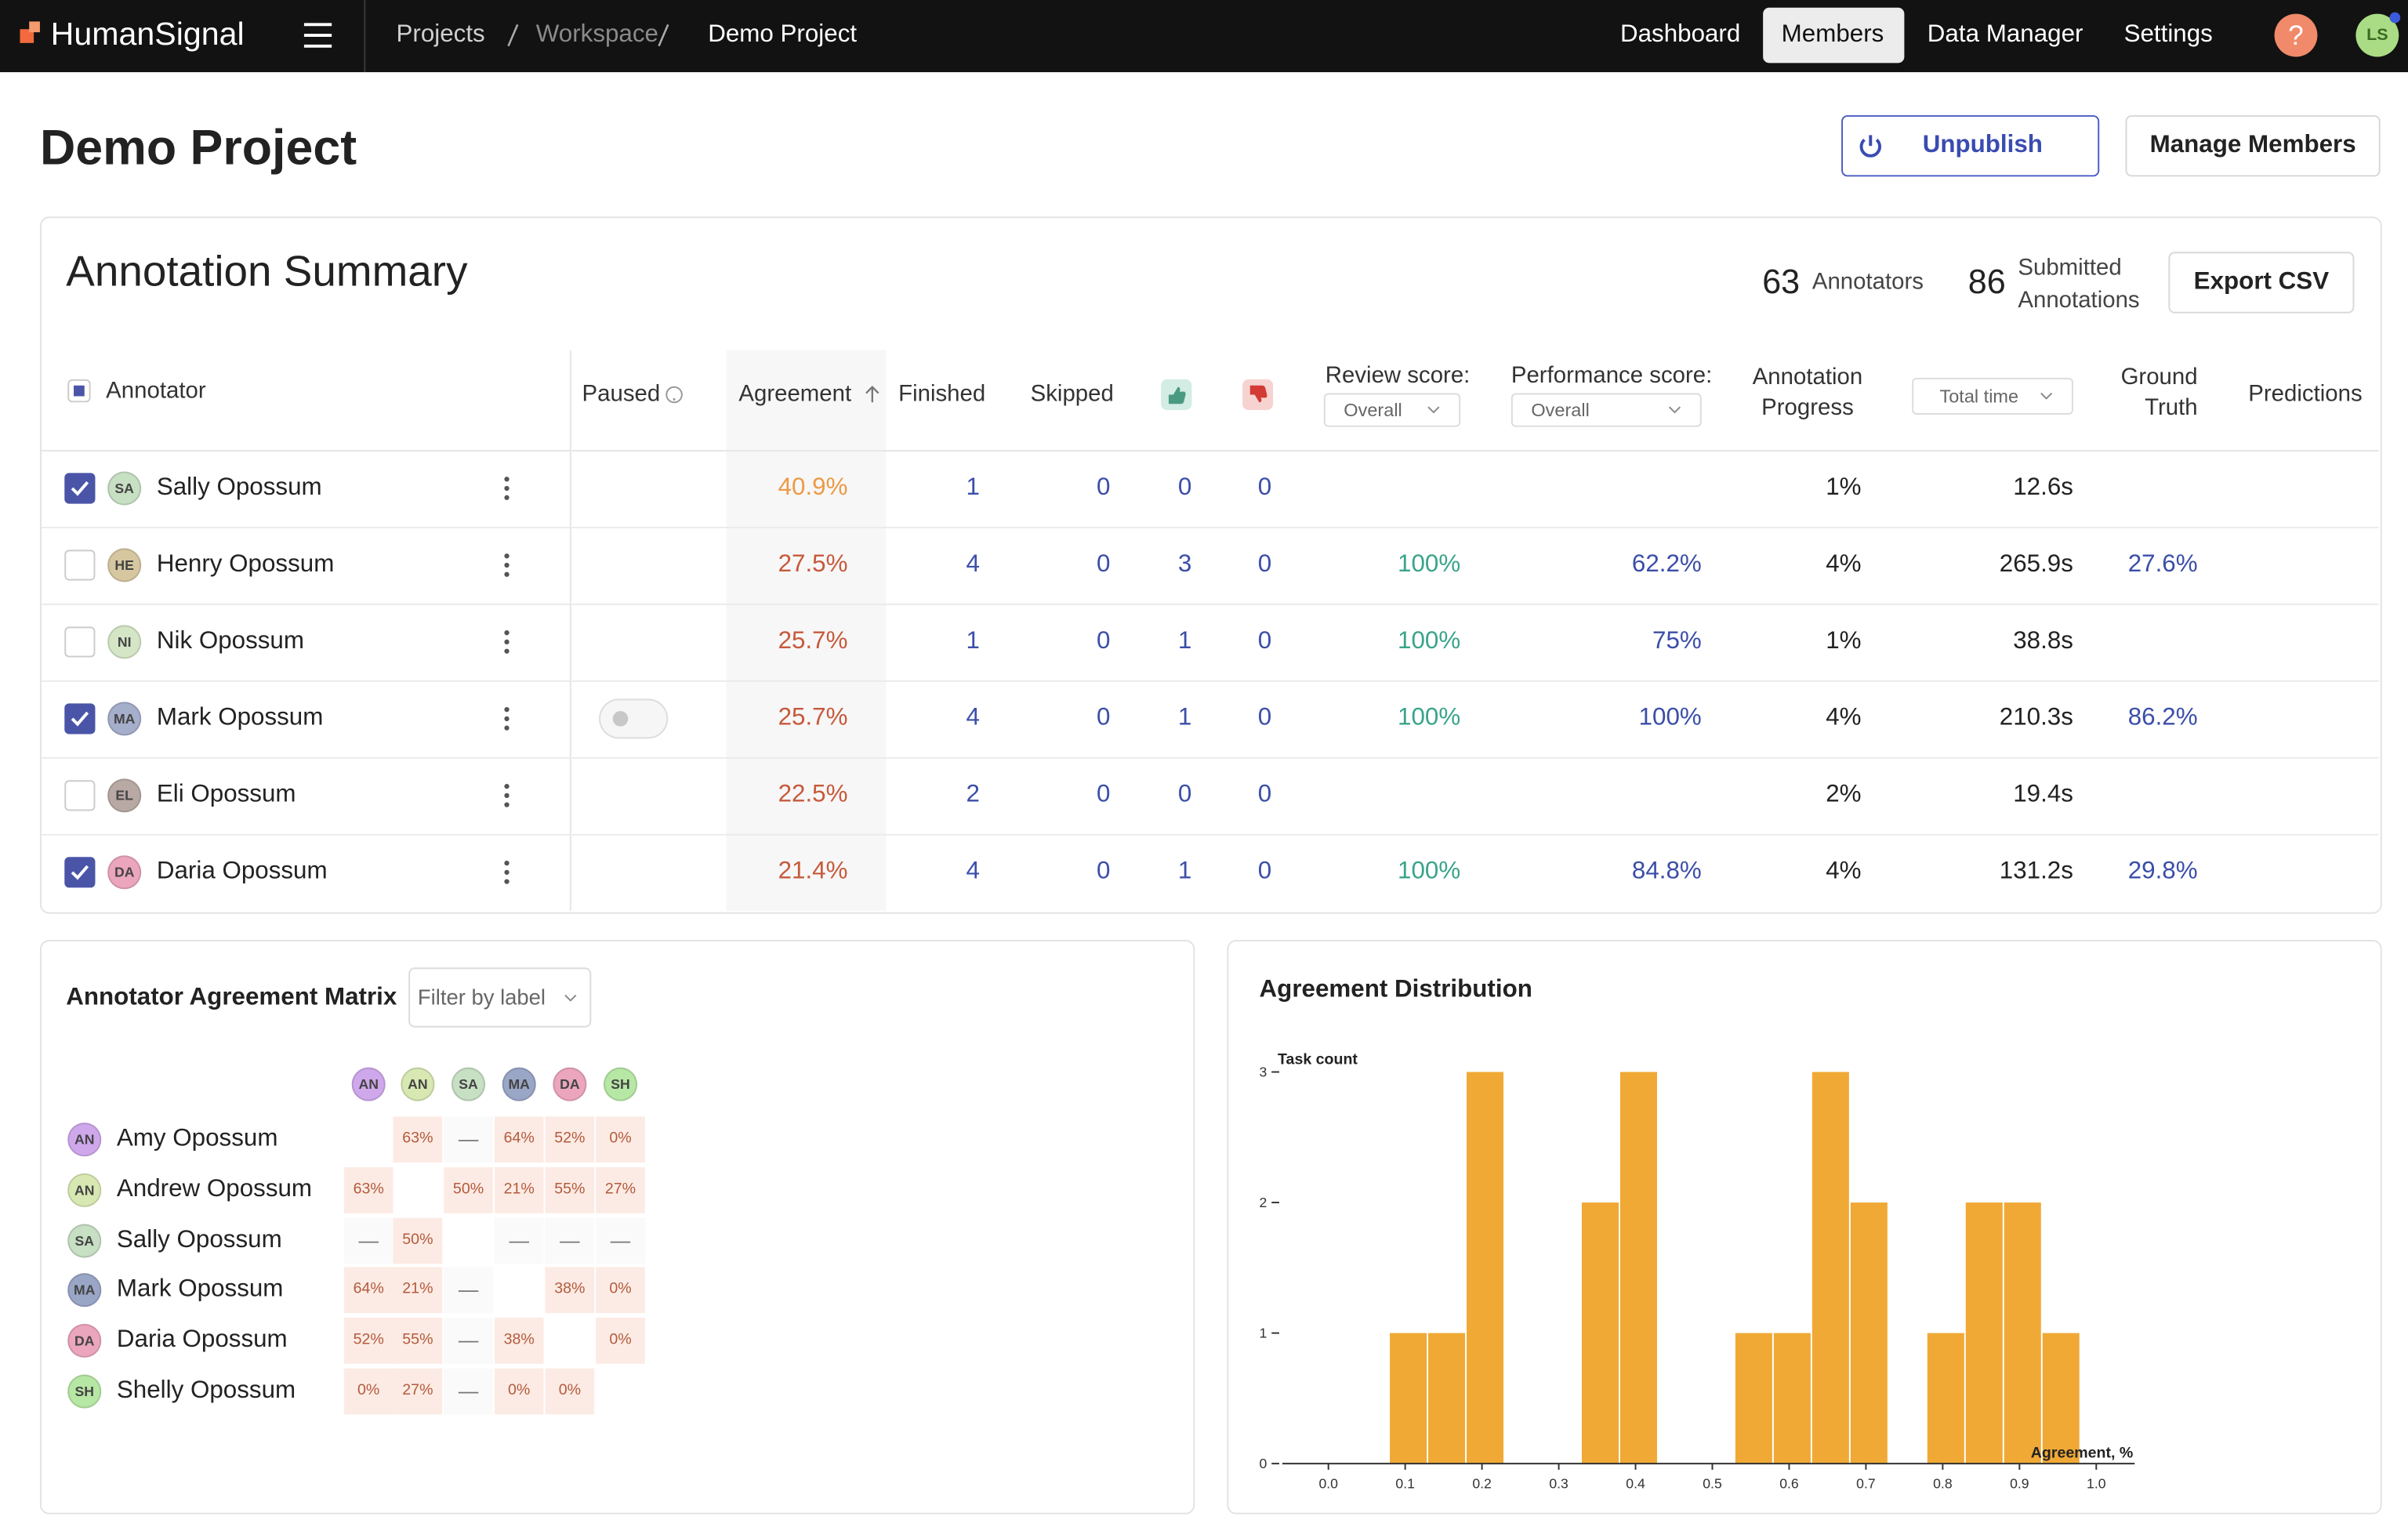 The image size is (2408, 1527). What do you see at coordinates (2096, 1483) in the screenshot?
I see `x-tick-label: 1.0` at bounding box center [2096, 1483].